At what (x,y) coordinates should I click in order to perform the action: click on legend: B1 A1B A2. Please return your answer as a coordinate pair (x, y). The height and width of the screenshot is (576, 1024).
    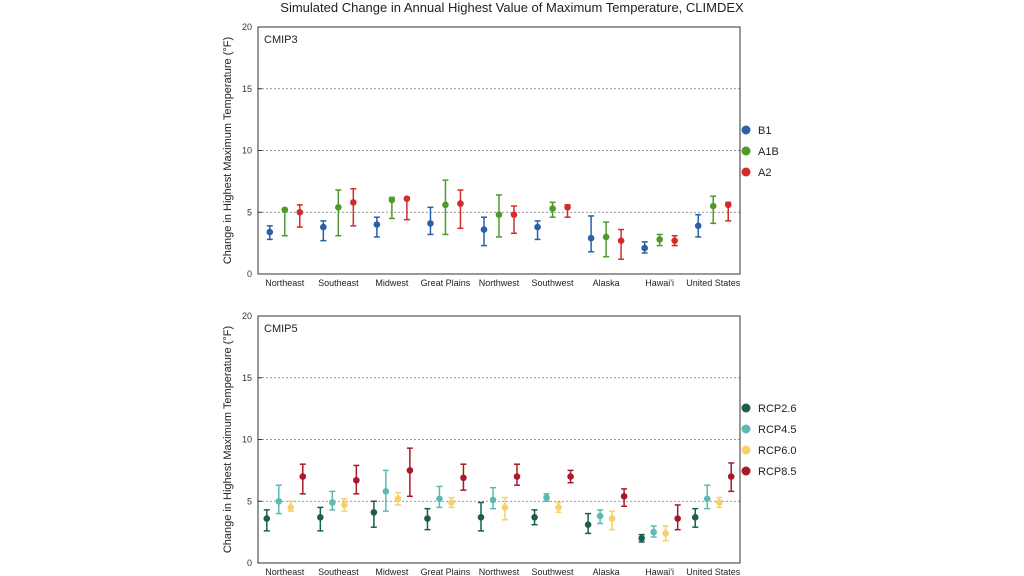
    Looking at the image, I should click on (760, 152).